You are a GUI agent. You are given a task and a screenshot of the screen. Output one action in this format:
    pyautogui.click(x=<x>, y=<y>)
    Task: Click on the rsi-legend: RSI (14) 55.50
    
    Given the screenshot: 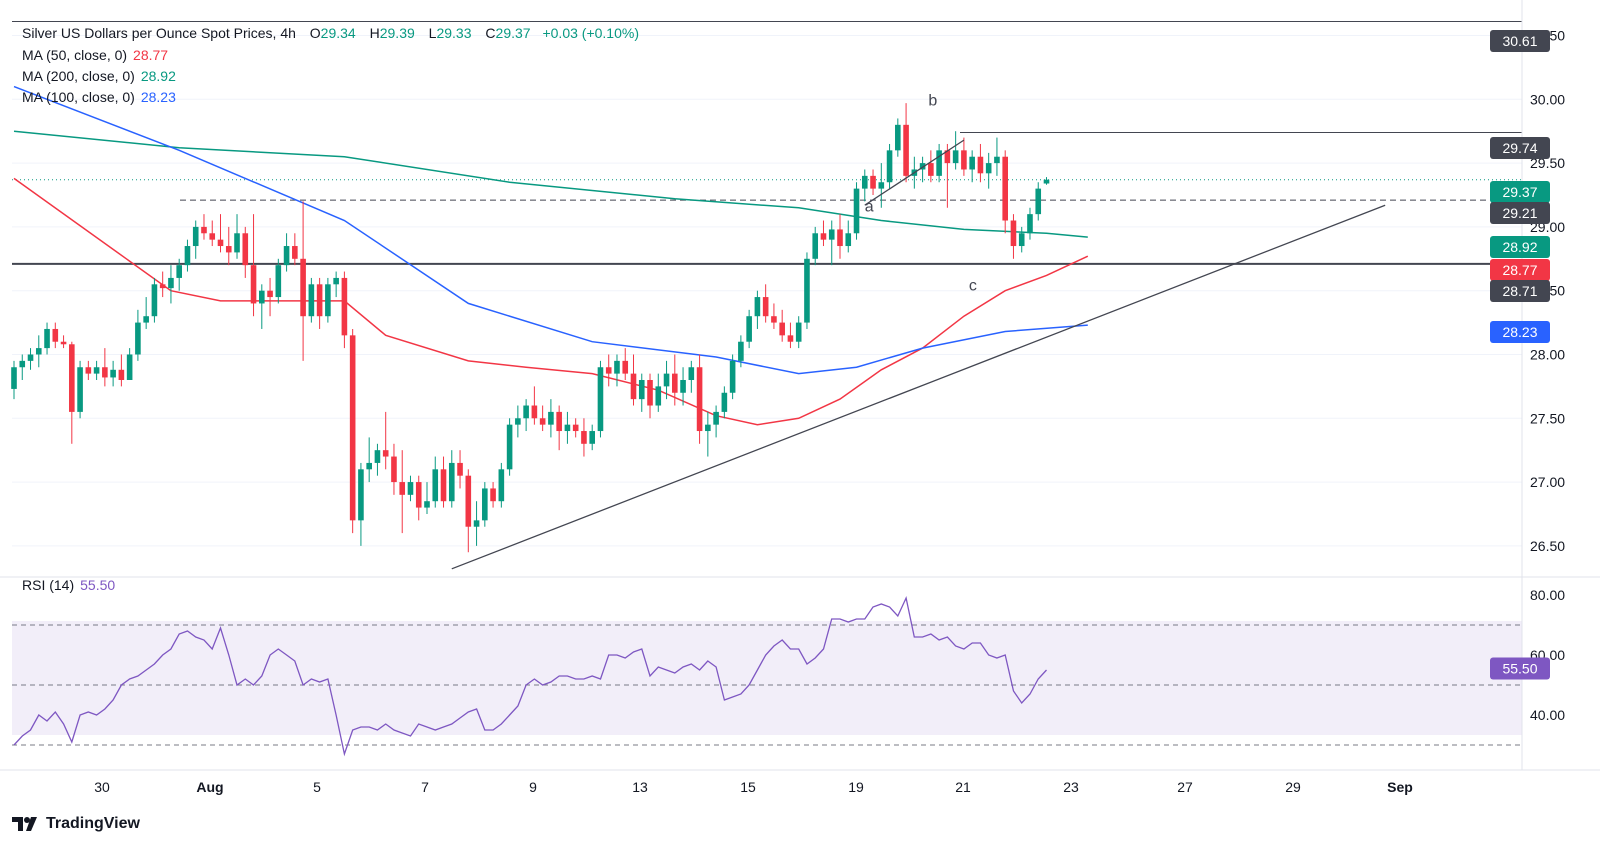 What is the action you would take?
    pyautogui.click(x=68, y=585)
    